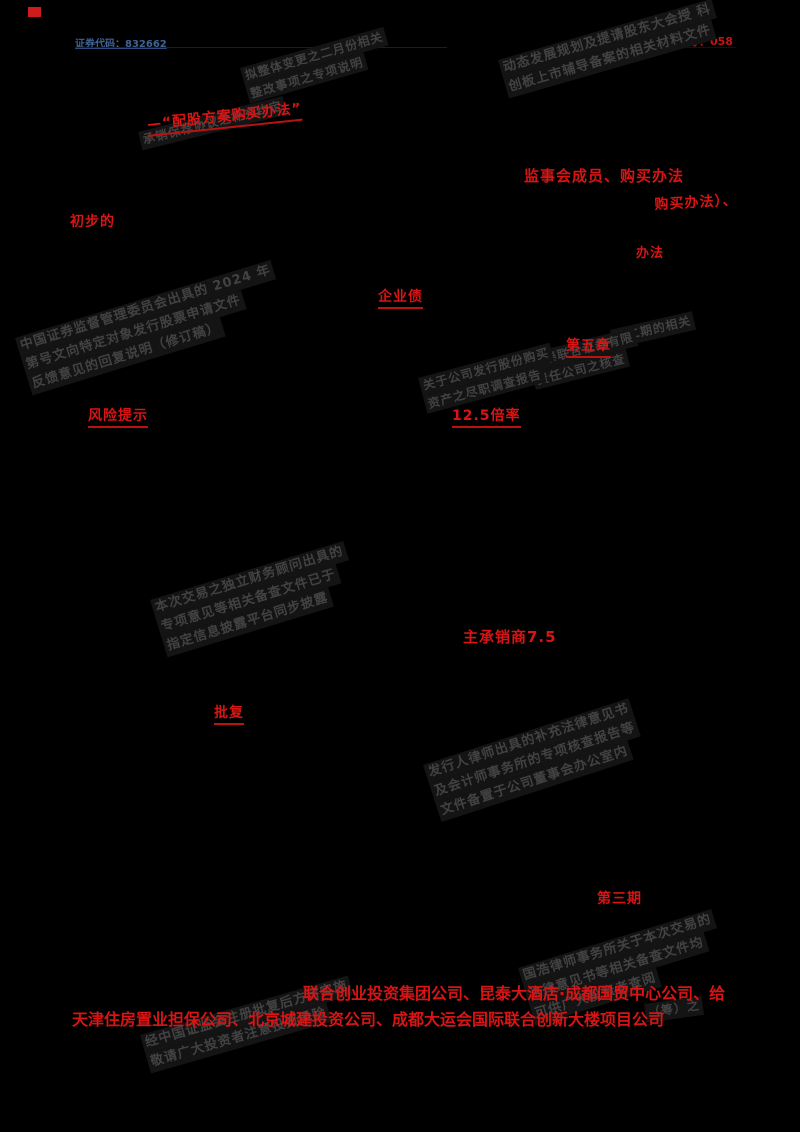 Image resolution: width=800 pixels, height=1132 pixels. What do you see at coordinates (229, 713) in the screenshot?
I see `revision-text: 批复` at bounding box center [229, 713].